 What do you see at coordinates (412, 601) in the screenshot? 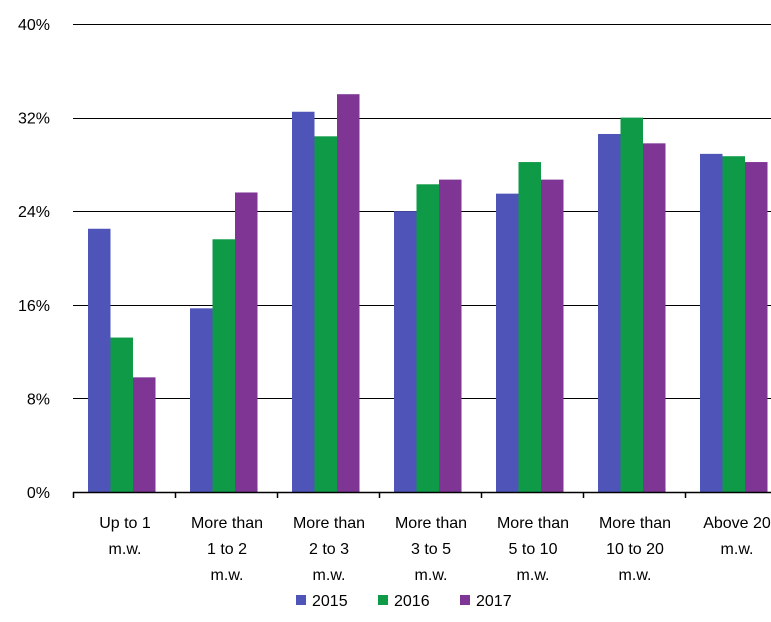
I see `legend-label-2016: 2016` at bounding box center [412, 601].